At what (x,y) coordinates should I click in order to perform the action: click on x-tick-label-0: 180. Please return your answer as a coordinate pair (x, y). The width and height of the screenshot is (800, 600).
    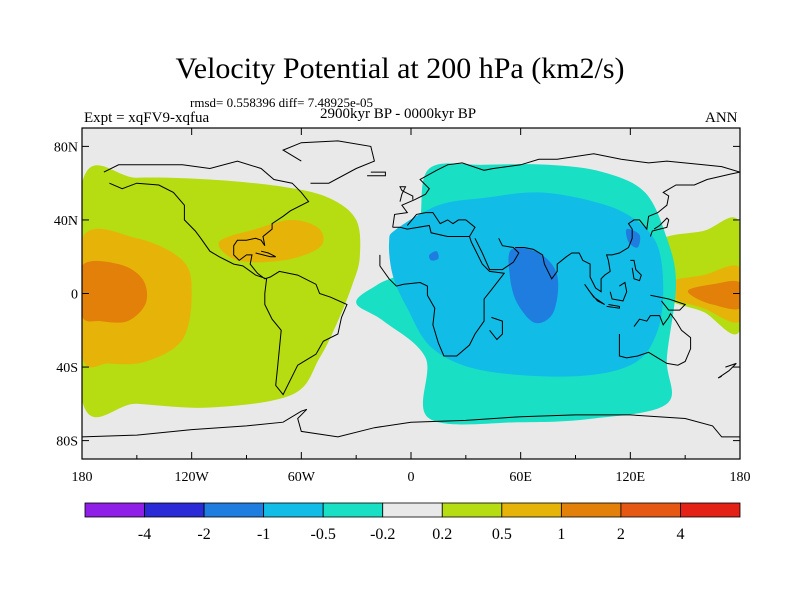
    Looking at the image, I should click on (82, 477).